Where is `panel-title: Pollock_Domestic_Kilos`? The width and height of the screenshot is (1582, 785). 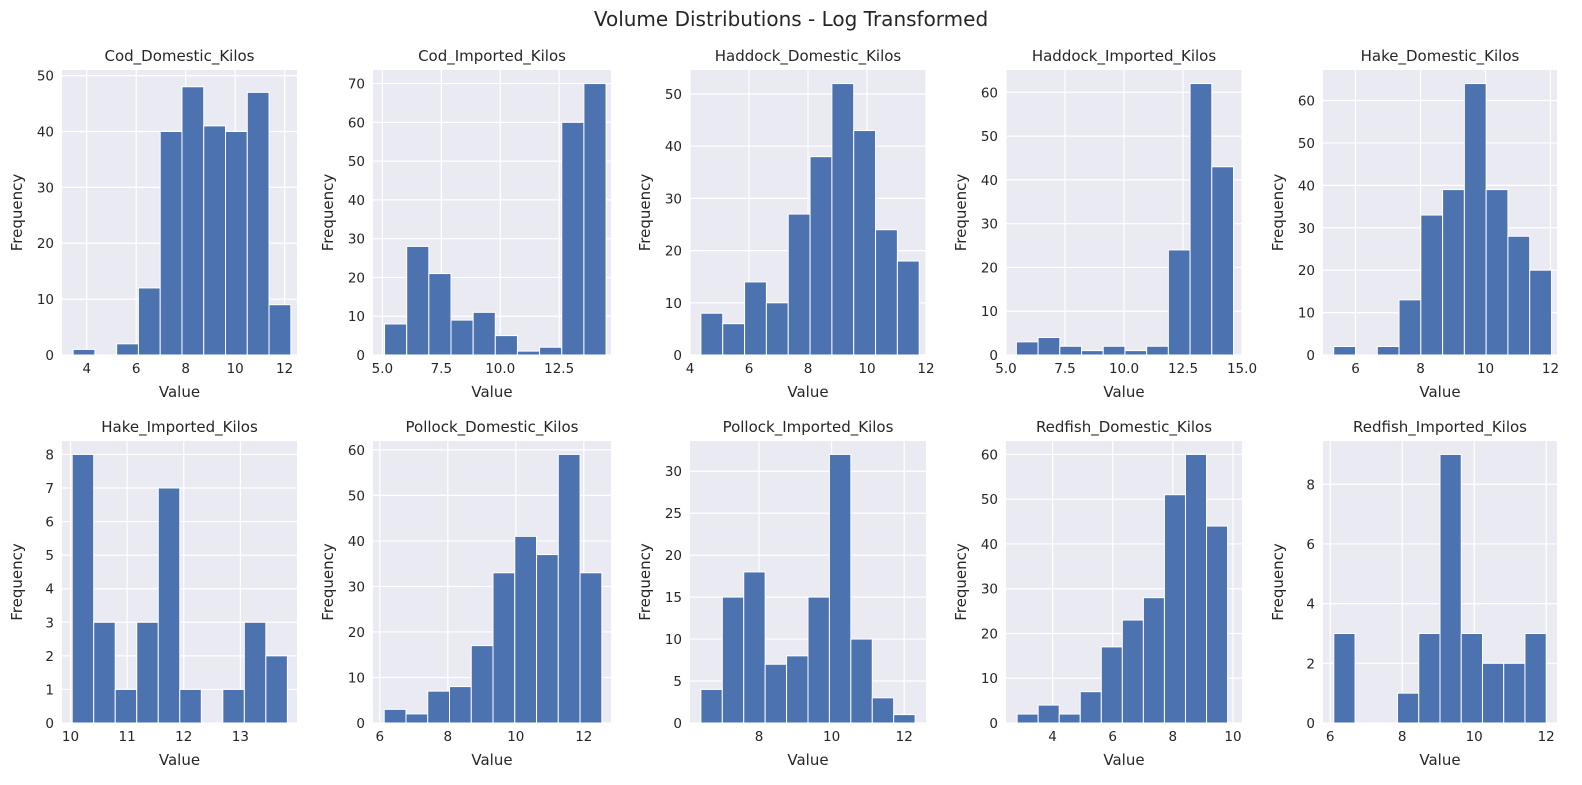 panel-title: Pollock_Domestic_Kilos is located at coordinates (492, 427).